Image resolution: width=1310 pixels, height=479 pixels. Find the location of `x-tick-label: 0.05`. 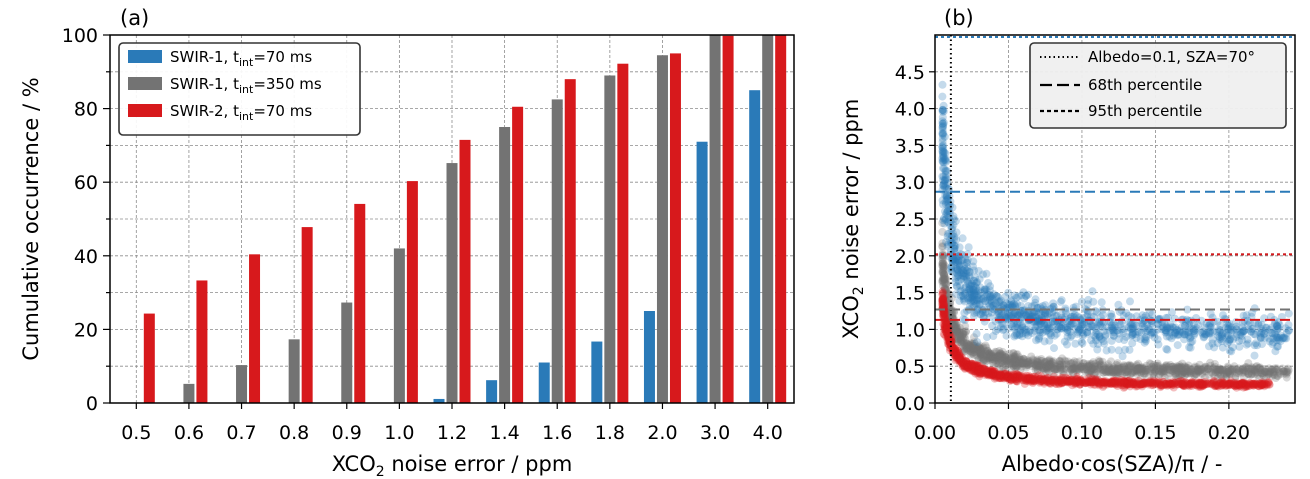

x-tick-label: 0.05 is located at coordinates (1008, 433).